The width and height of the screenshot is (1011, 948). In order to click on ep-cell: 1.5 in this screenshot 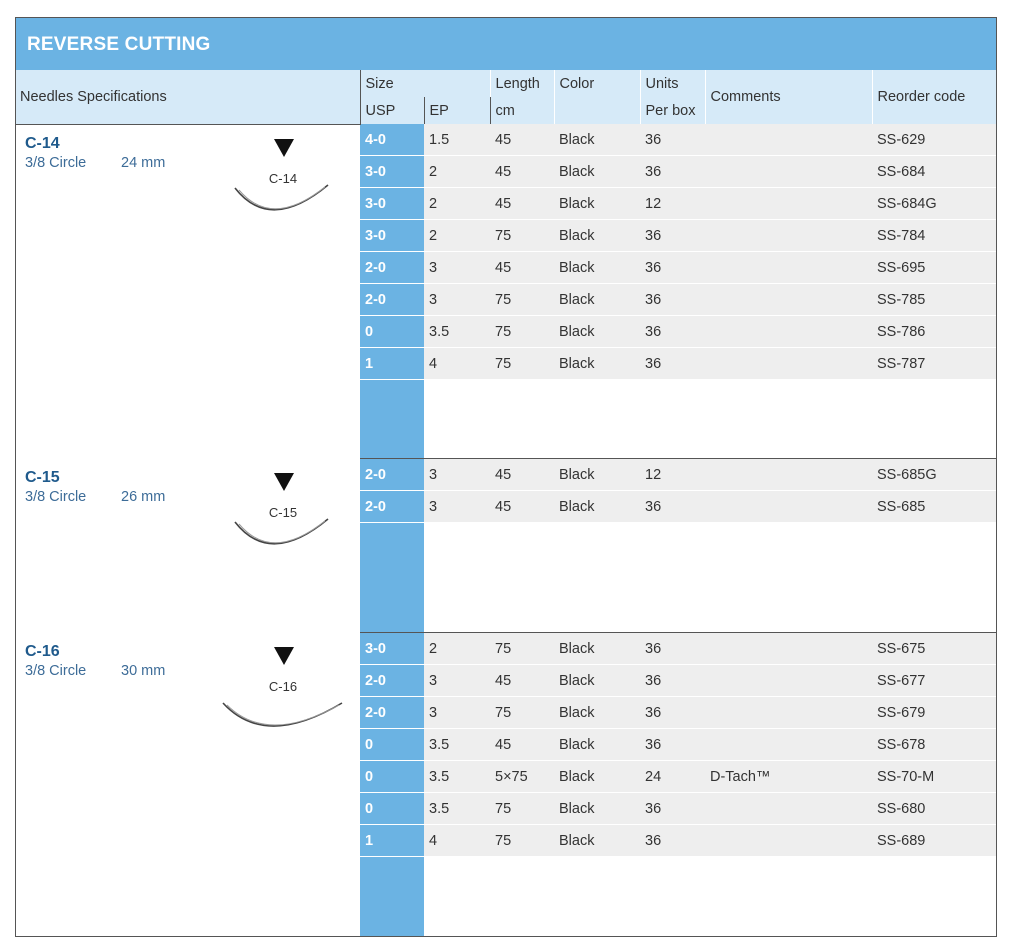, I will do `click(457, 140)`.